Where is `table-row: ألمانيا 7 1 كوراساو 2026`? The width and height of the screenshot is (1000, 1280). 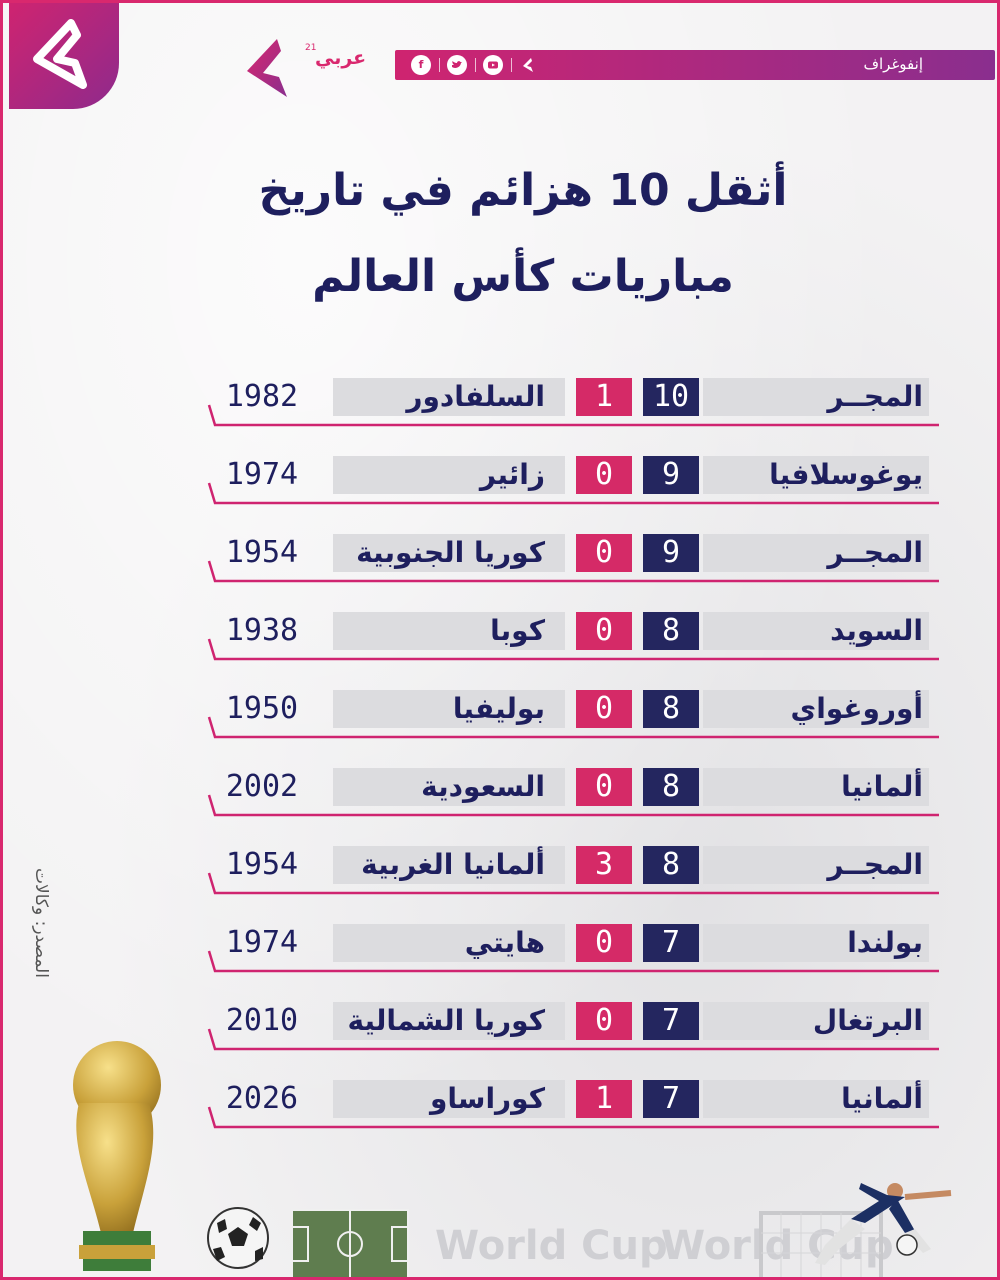
table-row: ألمانيا 7 1 كوراساو 2026 is located at coordinates (500, 1120).